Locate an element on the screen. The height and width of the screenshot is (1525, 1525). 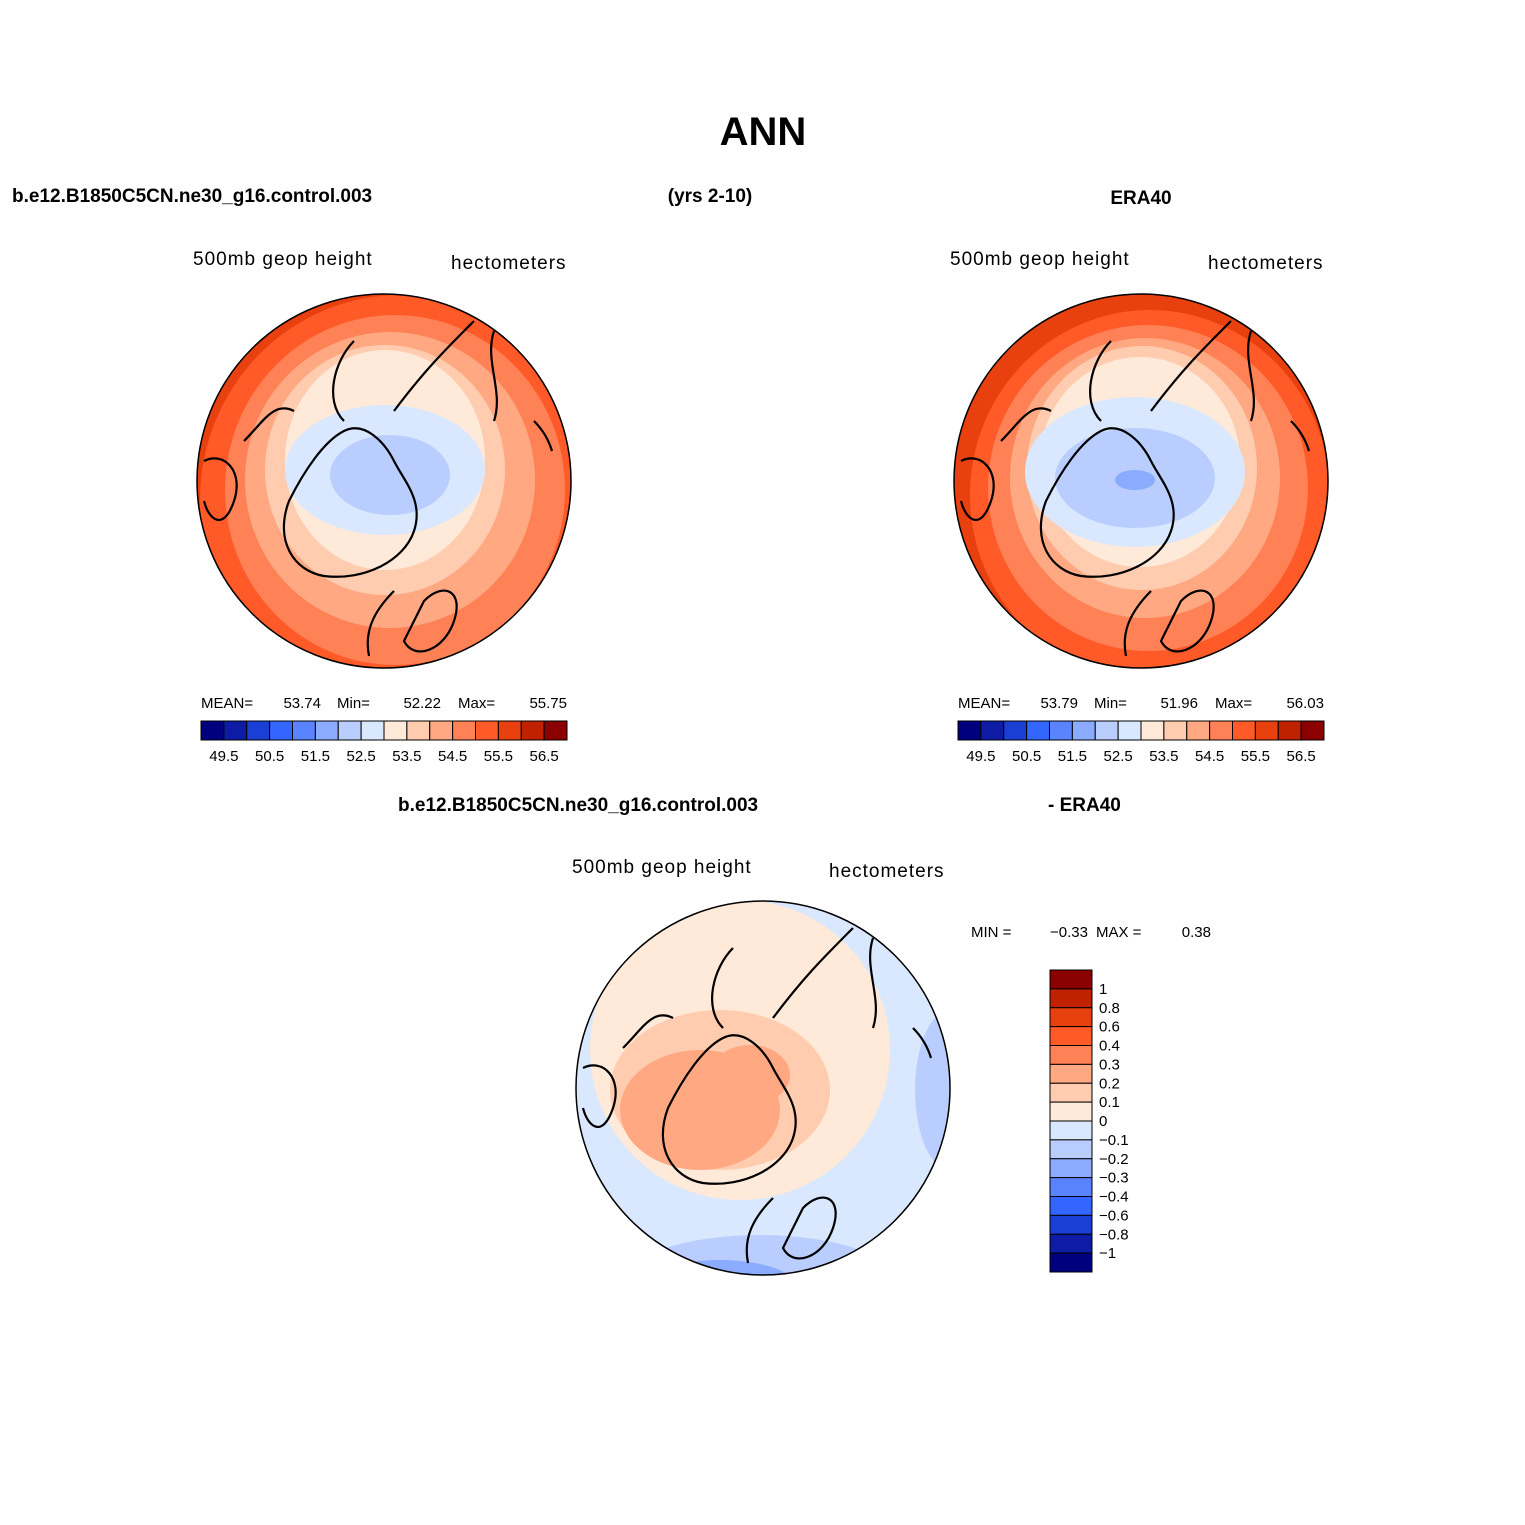
colorbar-label: −0.3 is located at coordinates (1114, 1178).